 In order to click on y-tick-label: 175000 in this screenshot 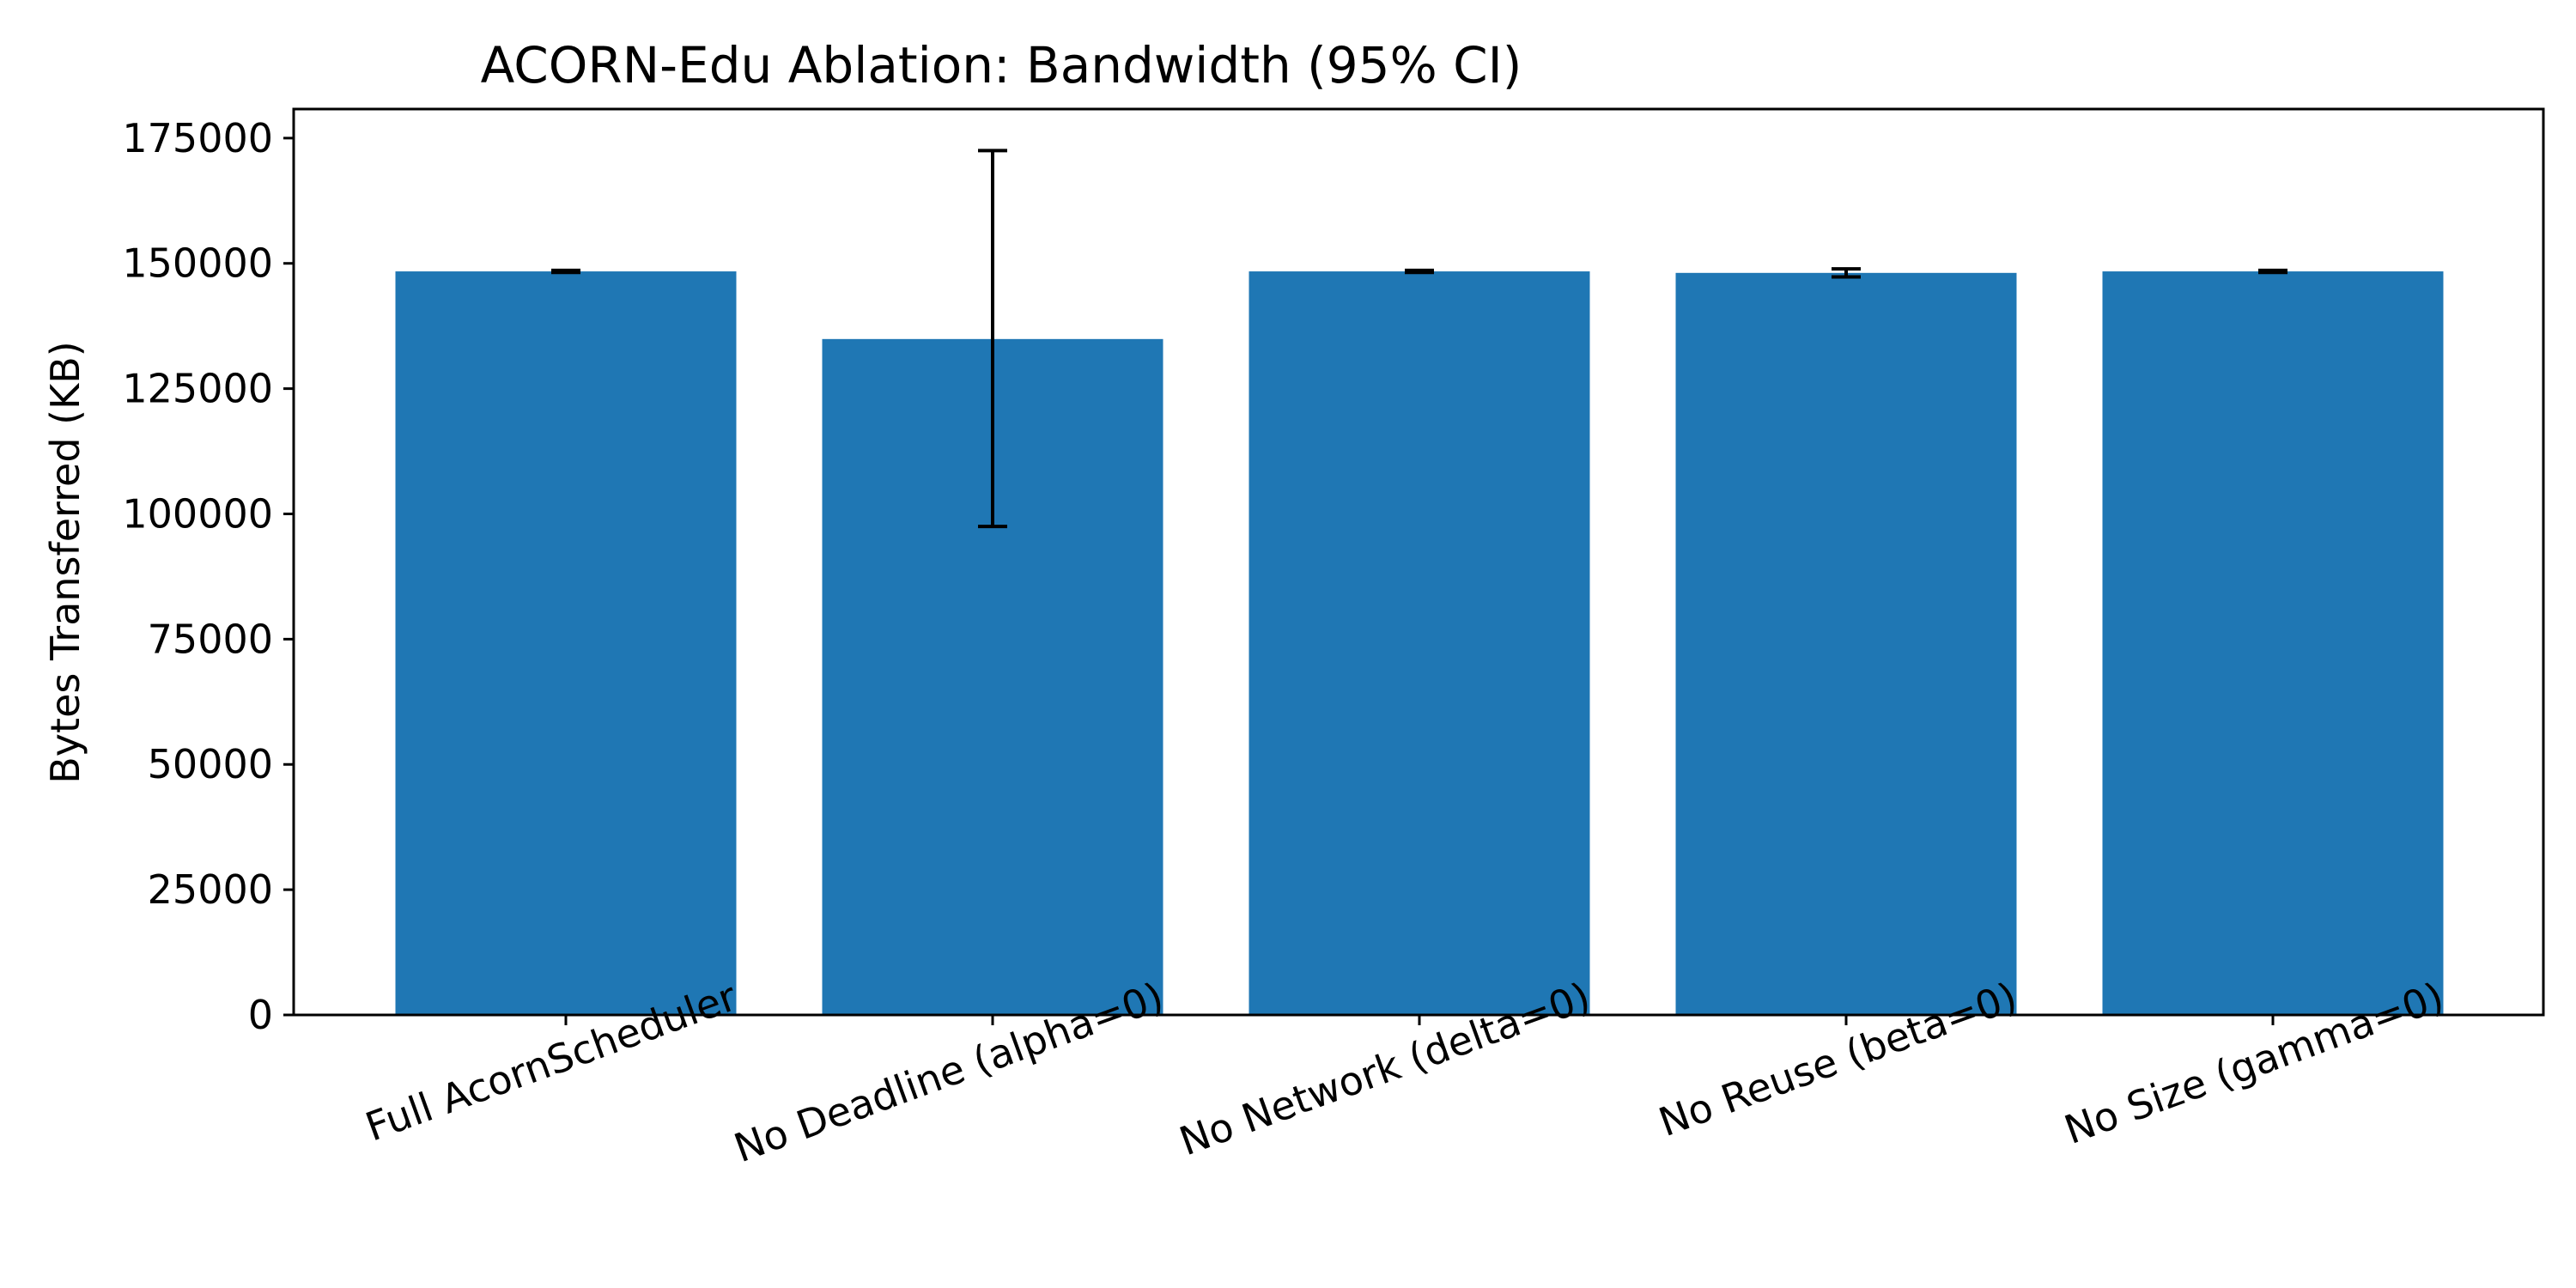, I will do `click(197, 138)`.